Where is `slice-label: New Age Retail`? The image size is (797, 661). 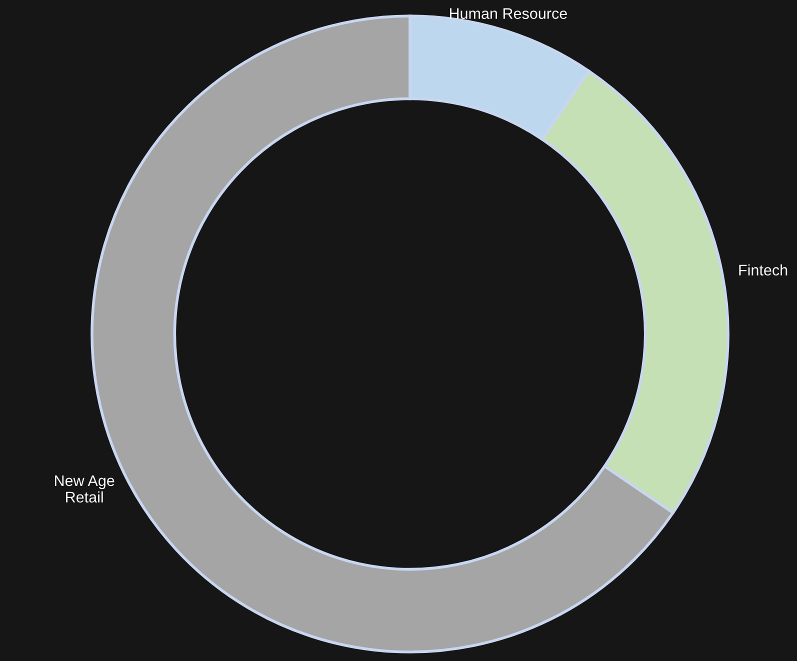 slice-label: New Age Retail is located at coordinates (84, 489).